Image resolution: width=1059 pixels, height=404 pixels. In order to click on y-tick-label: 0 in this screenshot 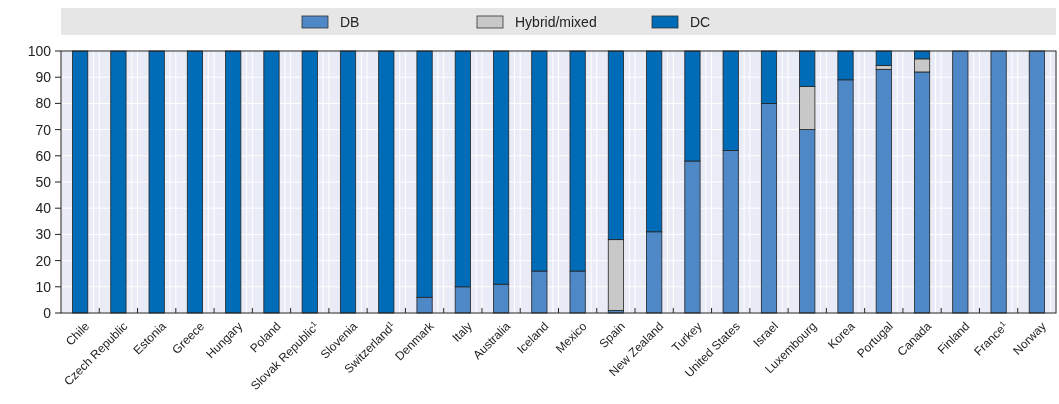, I will do `click(47, 312)`.